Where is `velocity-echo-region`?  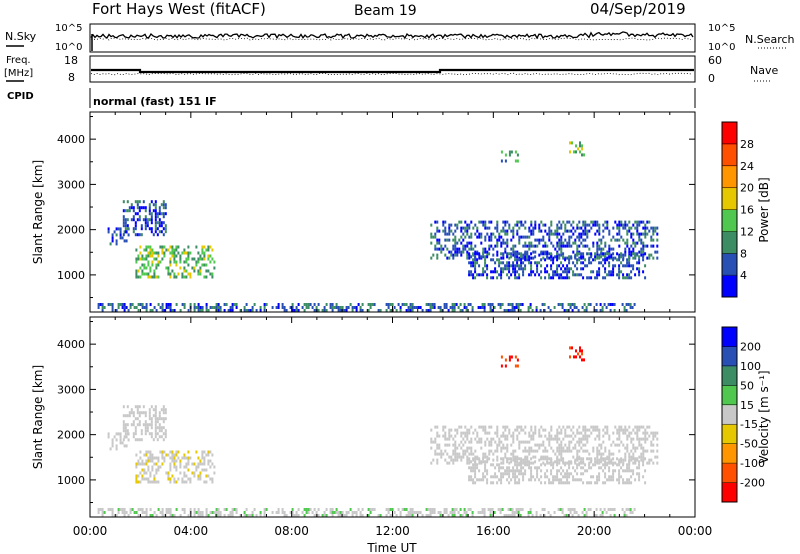 velocity-echo-region is located at coordinates (544, 445).